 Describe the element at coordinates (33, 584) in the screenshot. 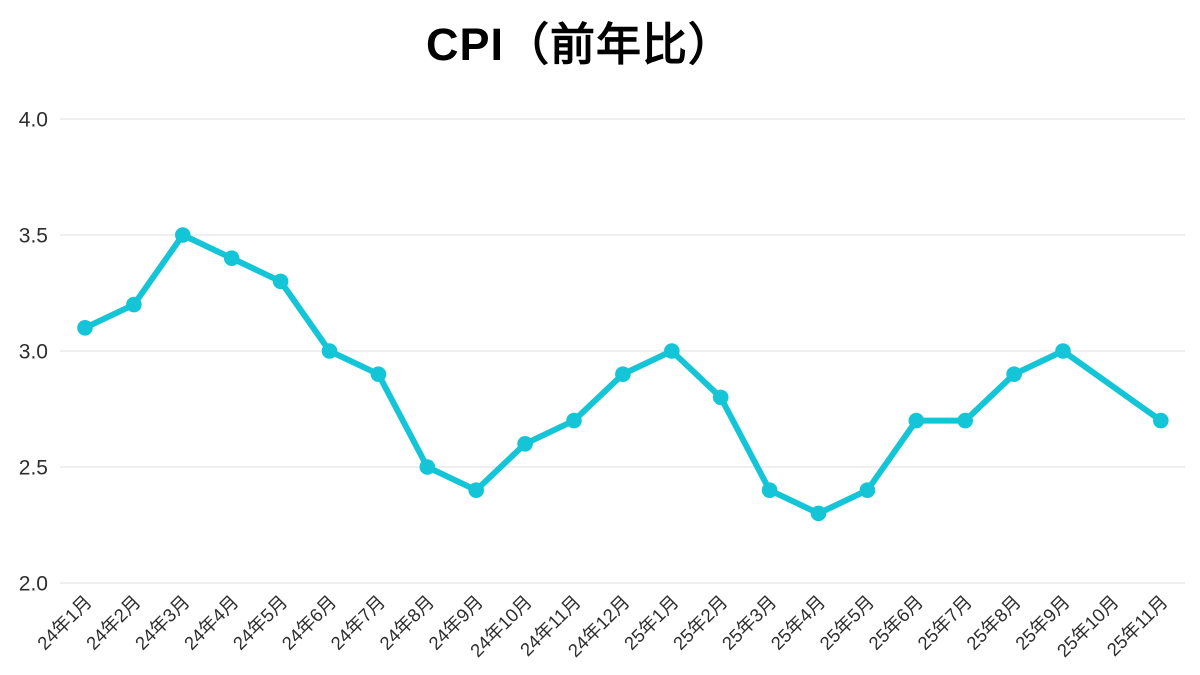

I see `y-tick-label: 2.0` at that location.